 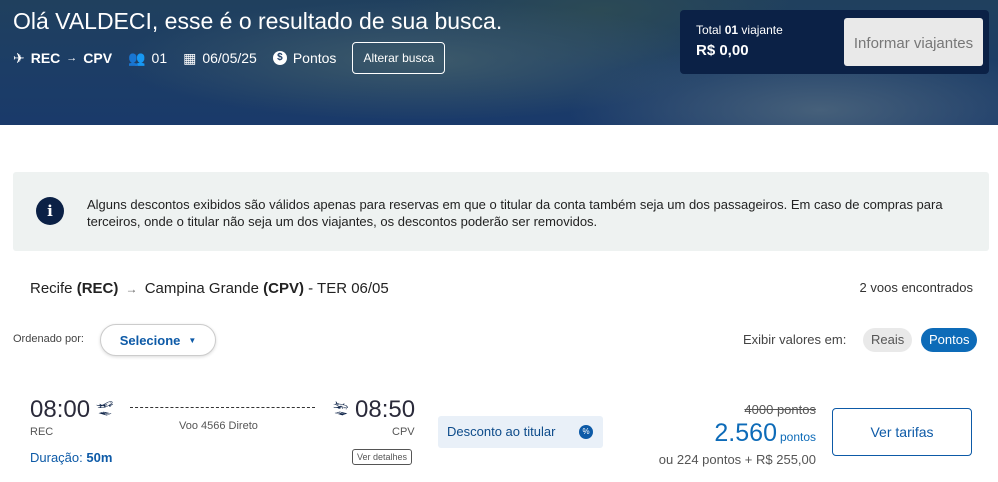 What do you see at coordinates (913, 42) in the screenshot?
I see `inform-travelers-button: Informar viajantes` at bounding box center [913, 42].